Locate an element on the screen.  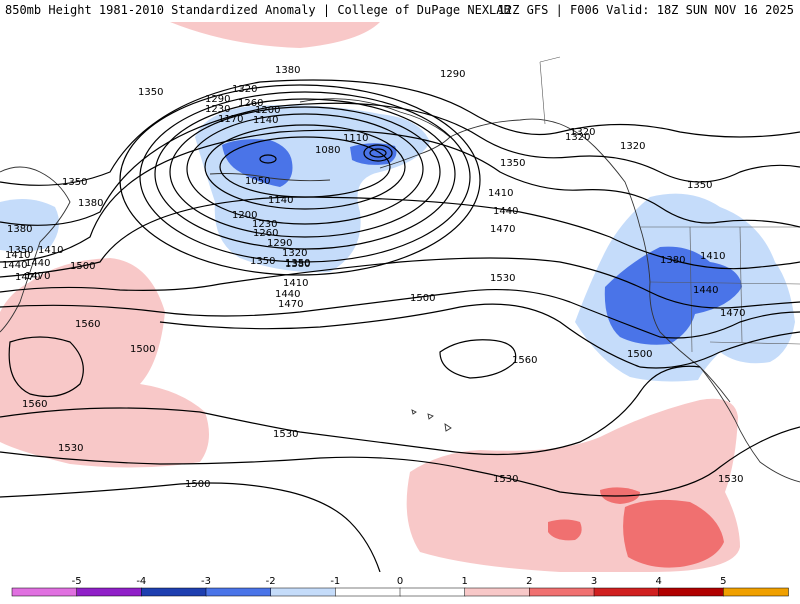
contour-label: 1080 is located at coordinates (327, 150).